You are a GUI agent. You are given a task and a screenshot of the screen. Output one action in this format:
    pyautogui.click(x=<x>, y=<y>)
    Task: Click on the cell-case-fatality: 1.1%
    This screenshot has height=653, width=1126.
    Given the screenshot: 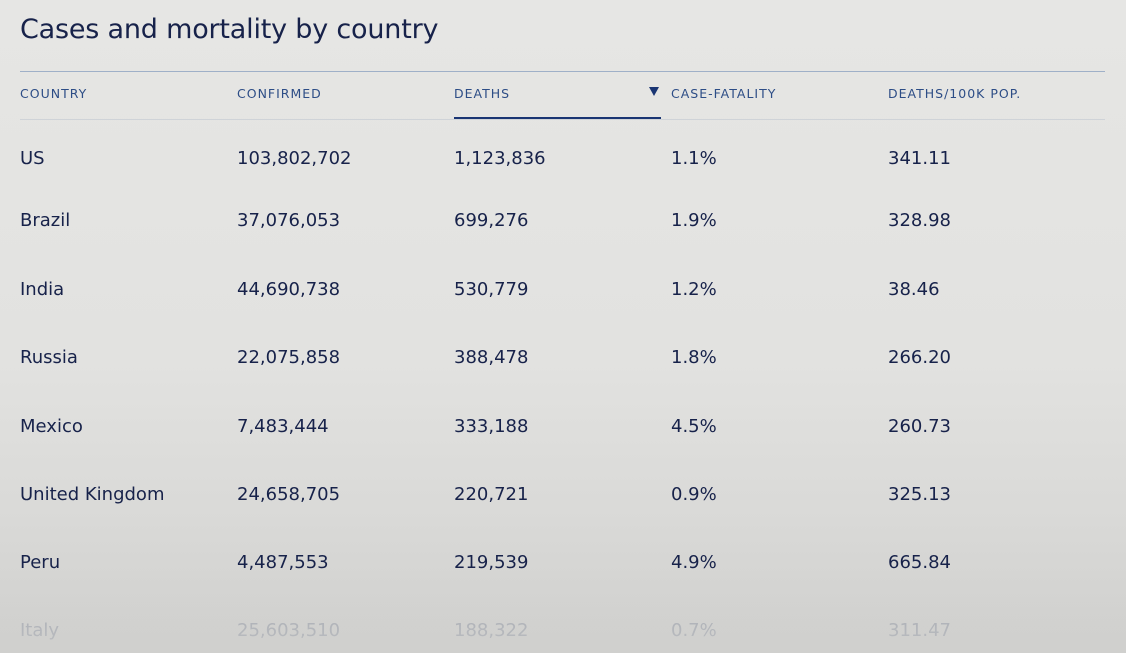 What is the action you would take?
    pyautogui.click(x=694, y=158)
    